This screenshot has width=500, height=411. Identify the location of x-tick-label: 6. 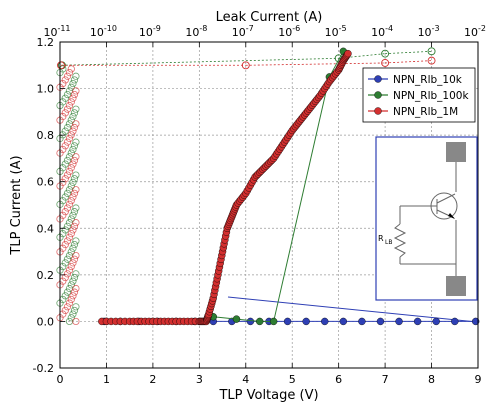
(338, 379).